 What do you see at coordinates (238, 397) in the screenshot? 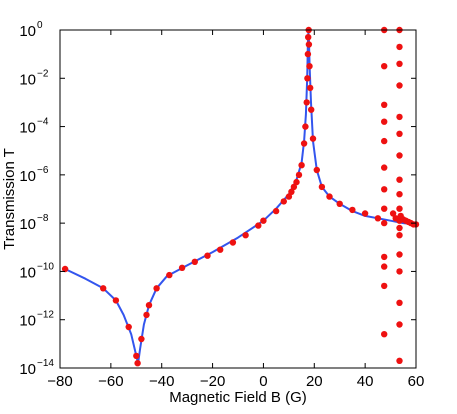
I see `x-axis-title: Magnetic Field B (G)` at bounding box center [238, 397].